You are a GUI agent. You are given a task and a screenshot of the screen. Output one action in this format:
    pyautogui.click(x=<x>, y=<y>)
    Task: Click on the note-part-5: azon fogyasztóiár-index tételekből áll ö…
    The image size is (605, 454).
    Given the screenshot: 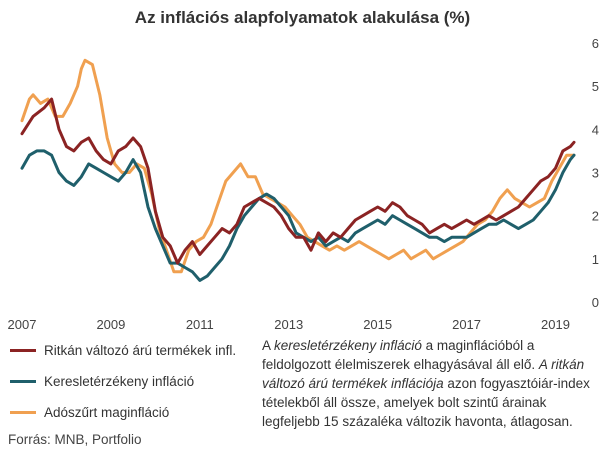 What is the action you would take?
    pyautogui.click(x=426, y=402)
    